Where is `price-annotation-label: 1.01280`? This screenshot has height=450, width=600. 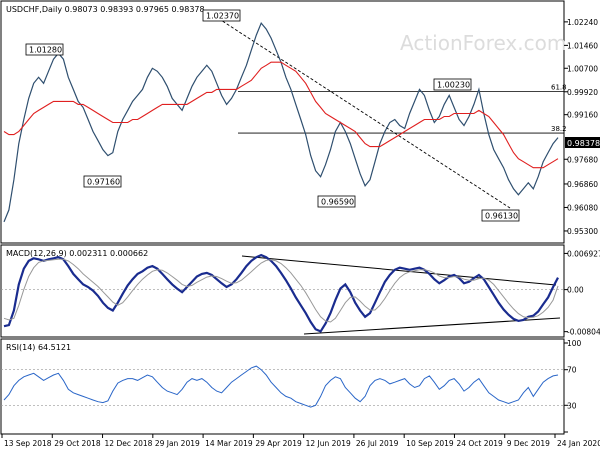 price-annotation-label: 1.01280 is located at coordinates (45, 50).